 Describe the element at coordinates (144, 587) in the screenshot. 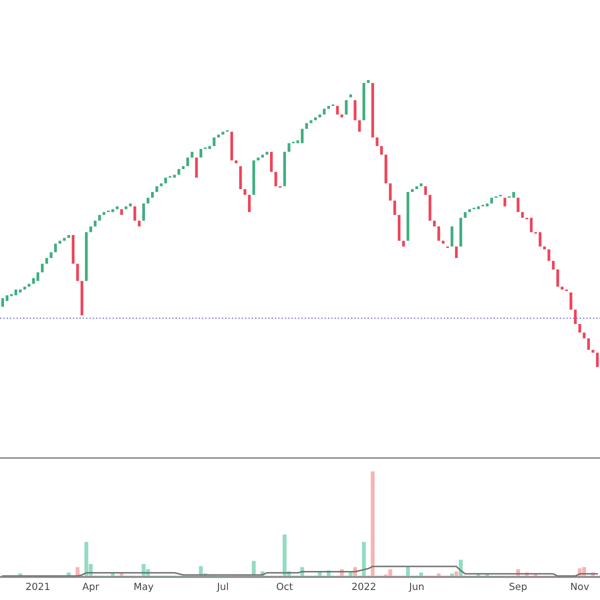

I see `x-tick-label: May` at that location.